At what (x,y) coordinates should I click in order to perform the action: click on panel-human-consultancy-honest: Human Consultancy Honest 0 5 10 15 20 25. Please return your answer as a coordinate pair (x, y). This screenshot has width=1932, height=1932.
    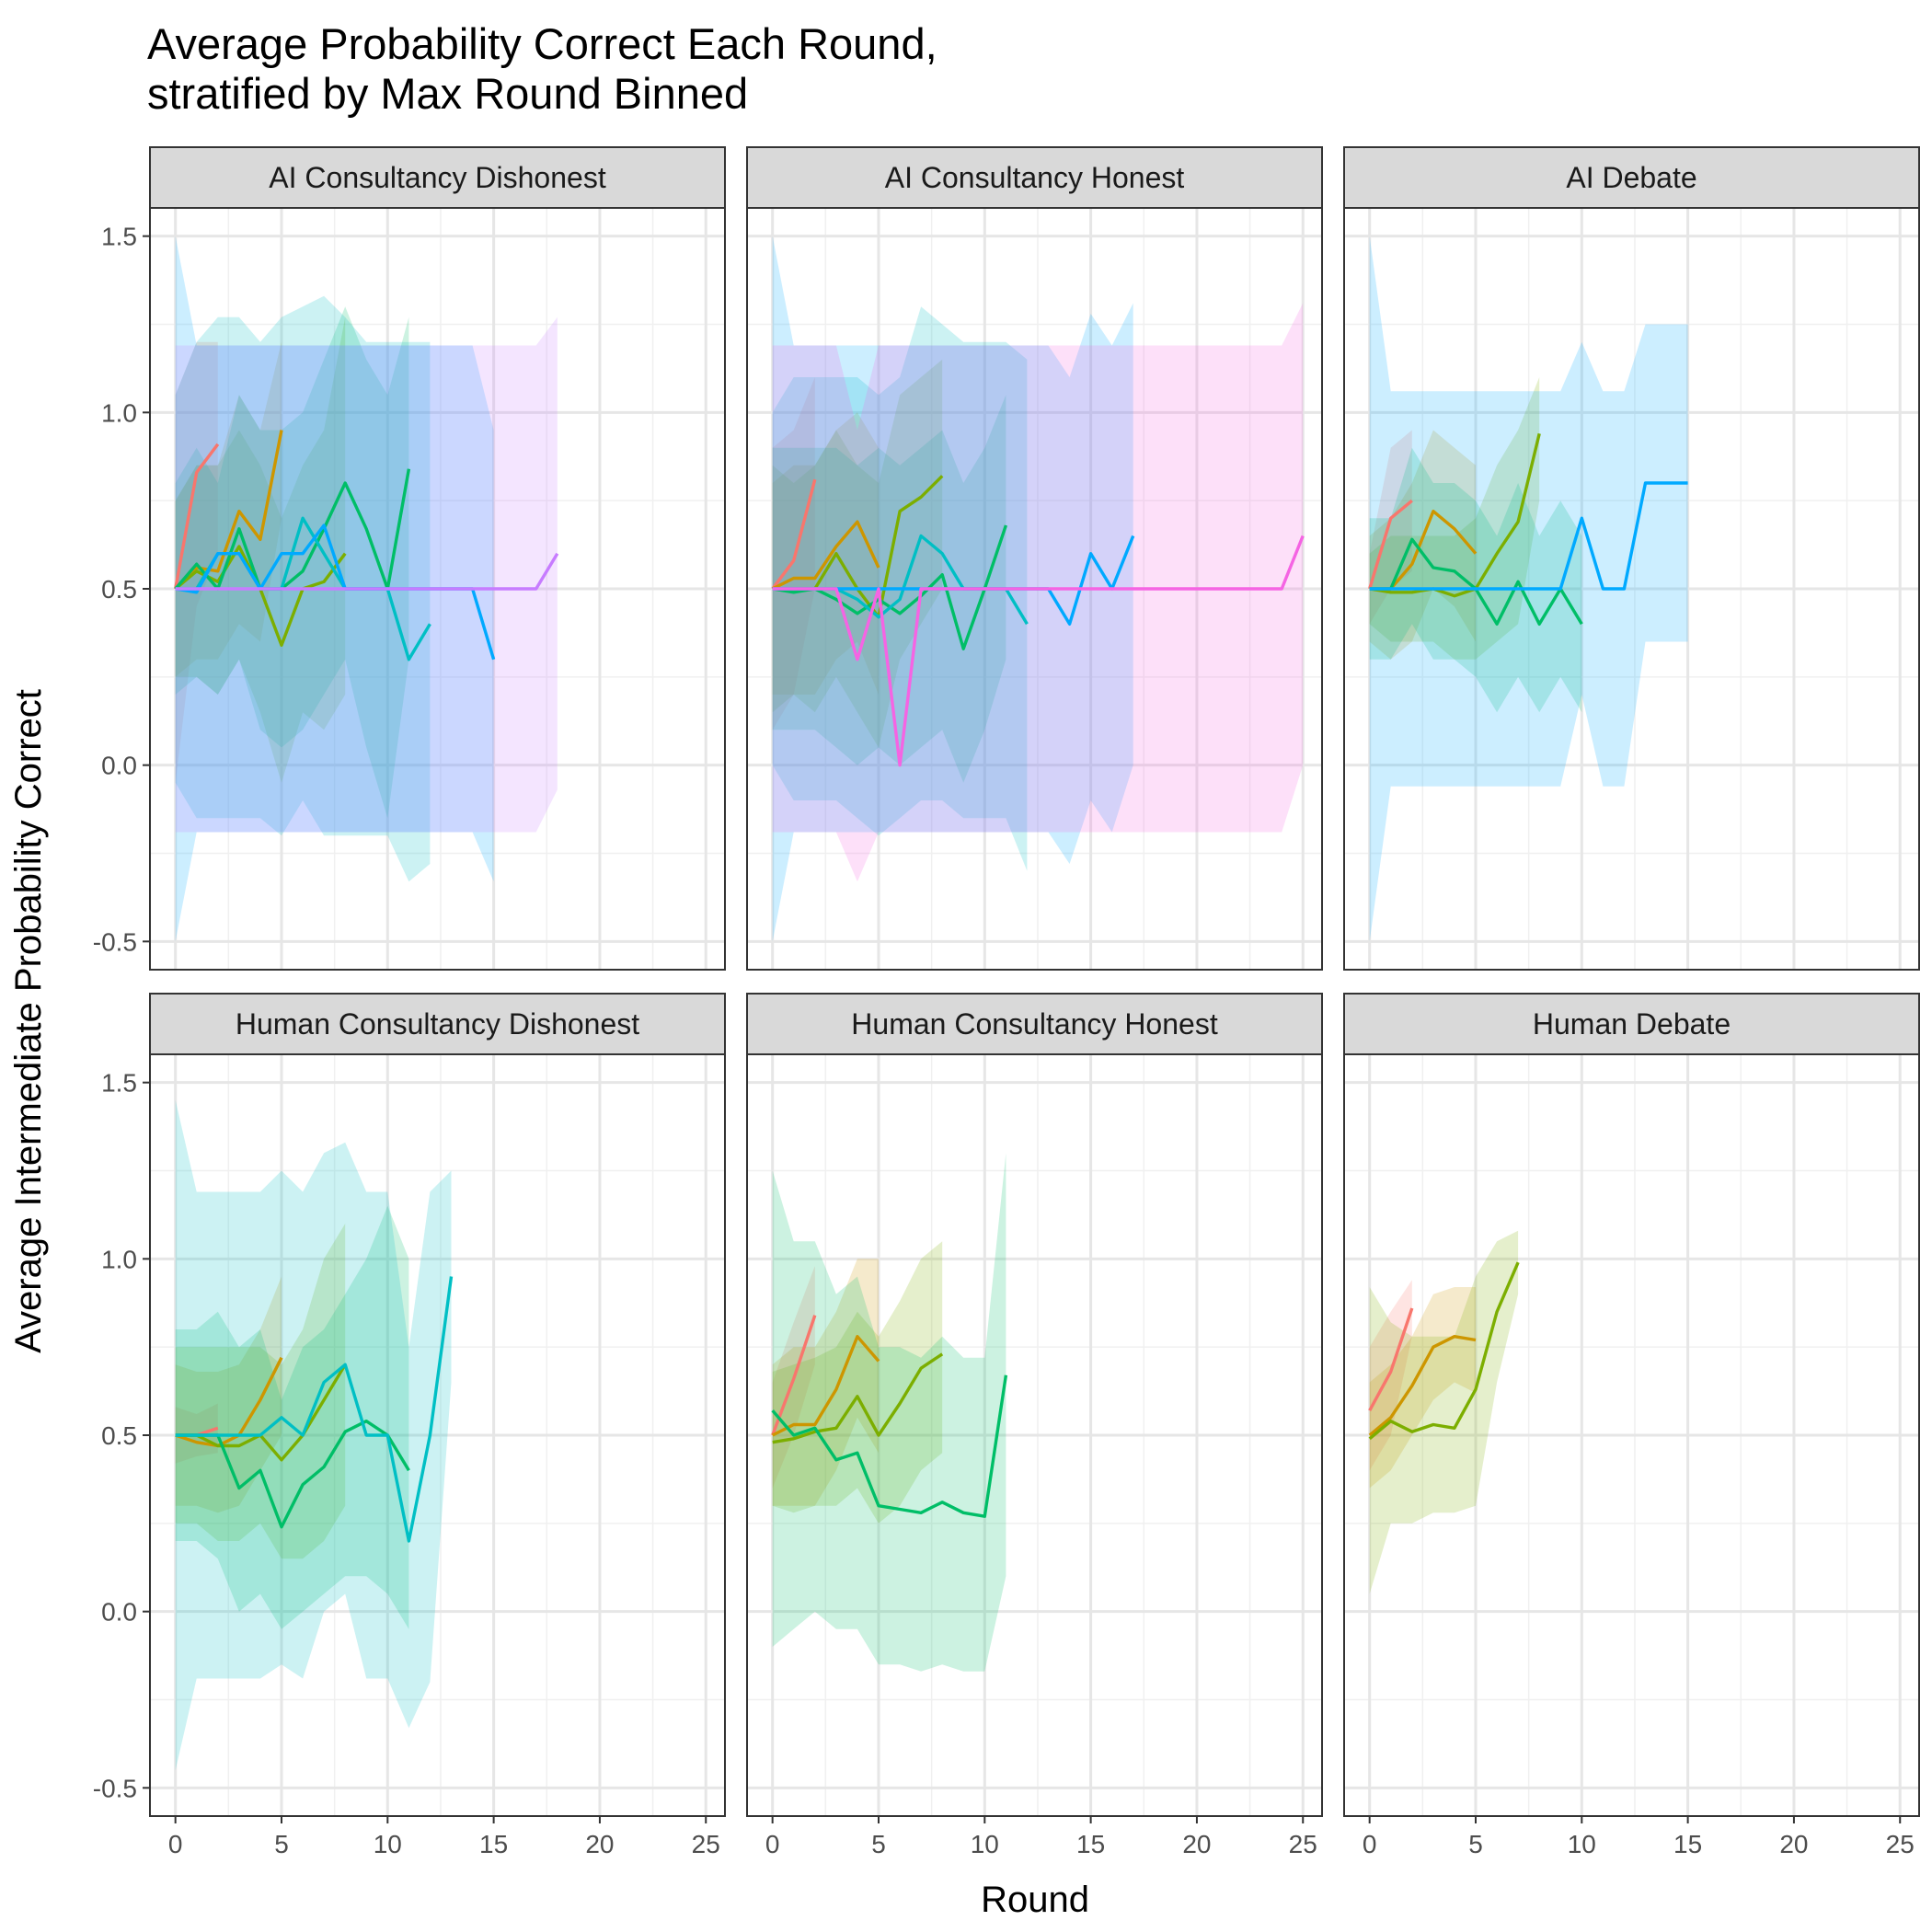
    Looking at the image, I should click on (1034, 1425).